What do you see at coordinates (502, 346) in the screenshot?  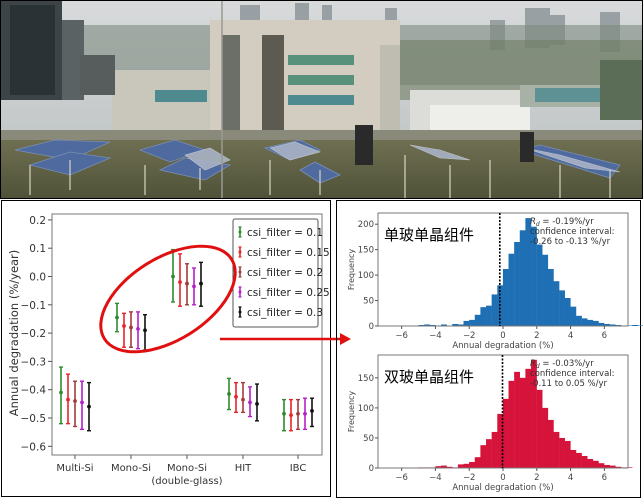 I see `x-axis-label: Annual degradation (%)` at bounding box center [502, 346].